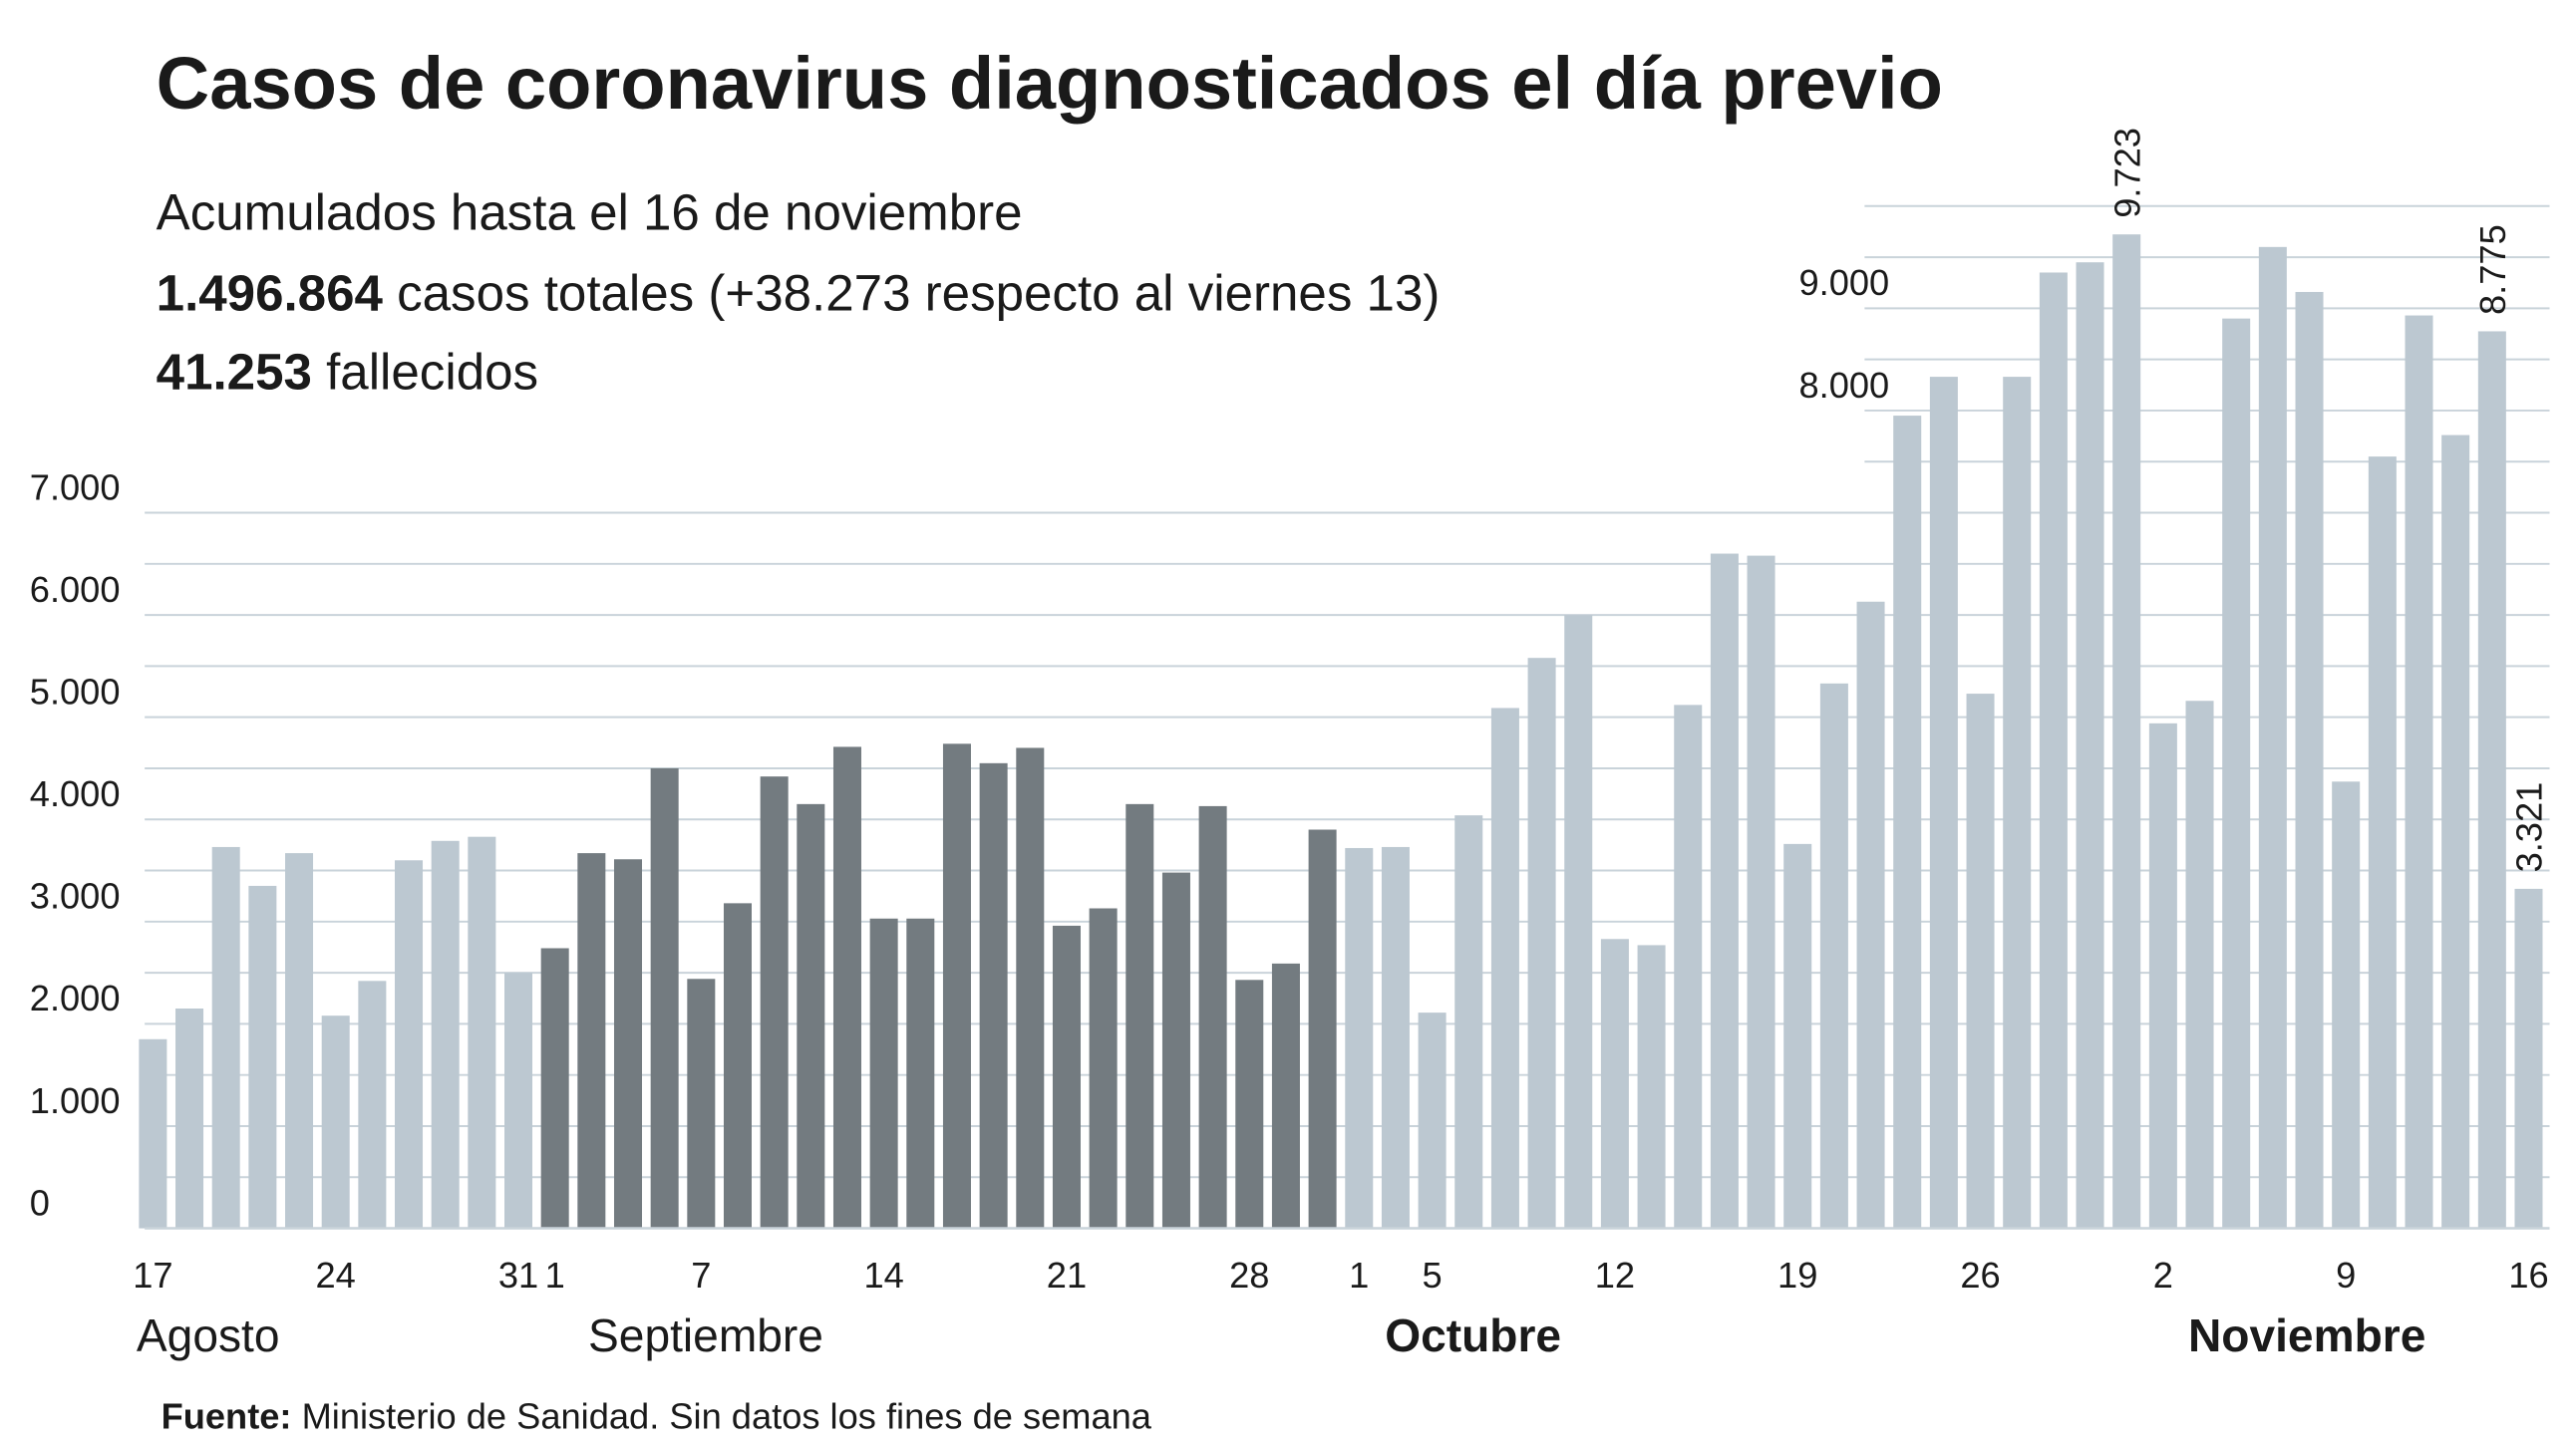  Describe the element at coordinates (1473, 1335) in the screenshot. I see `month-label: Octubre` at that location.